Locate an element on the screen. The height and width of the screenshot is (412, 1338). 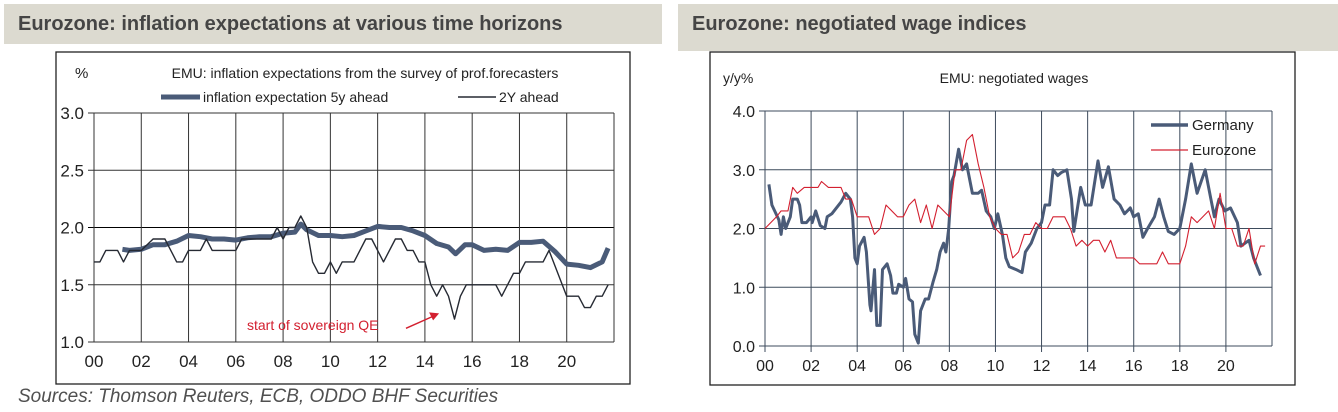
series-line-eurozone is located at coordinates (1015, 199).